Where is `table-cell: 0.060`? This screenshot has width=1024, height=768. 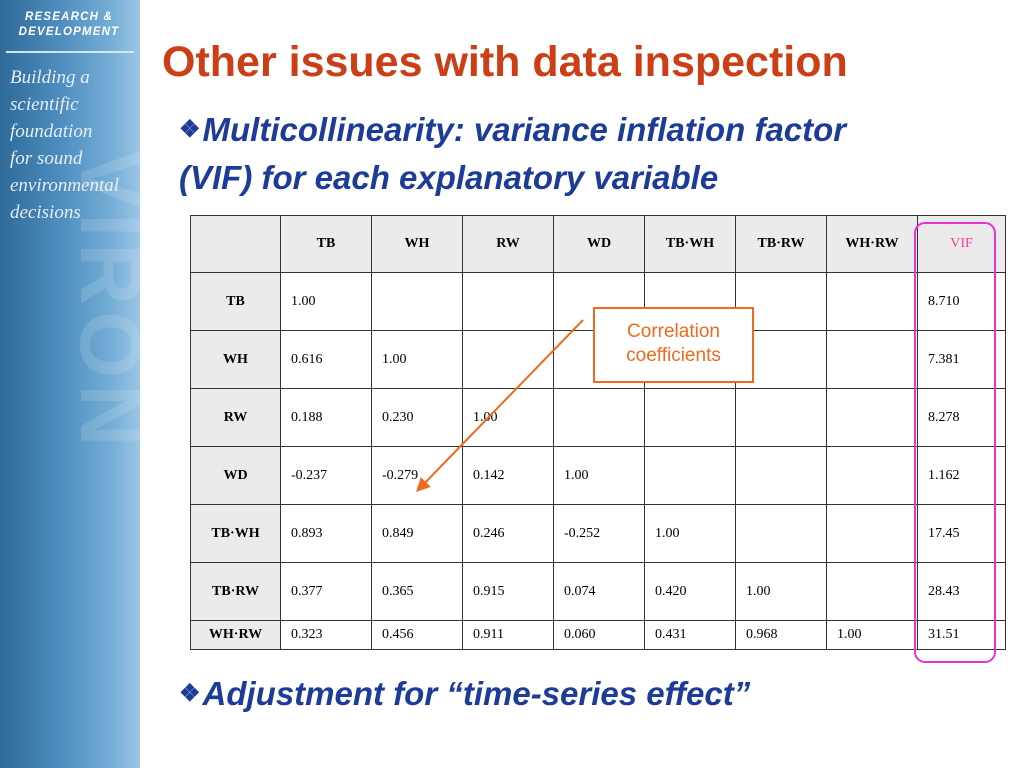
table-cell: 0.060 is located at coordinates (599, 635).